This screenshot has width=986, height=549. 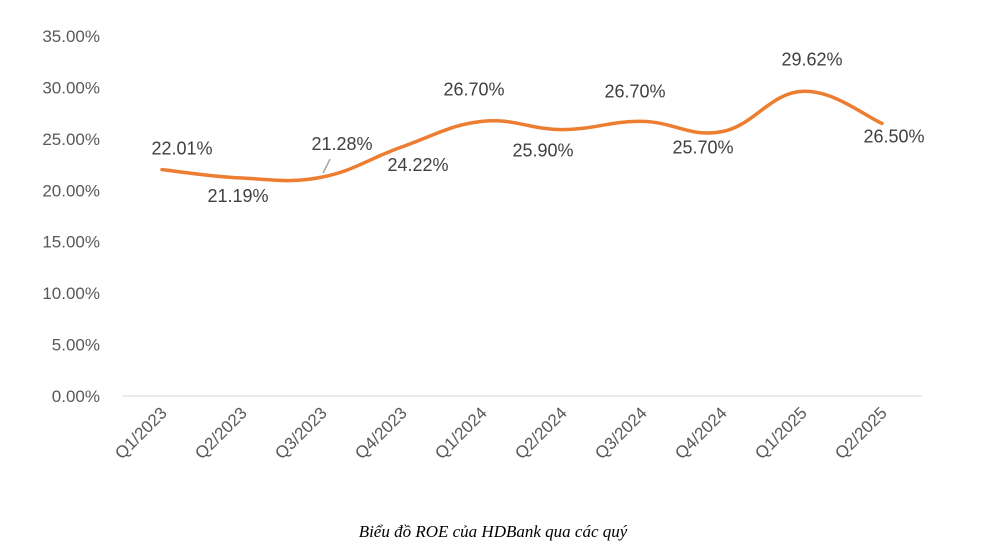 What do you see at coordinates (237, 196) in the screenshot?
I see `data-label: 21.19%` at bounding box center [237, 196].